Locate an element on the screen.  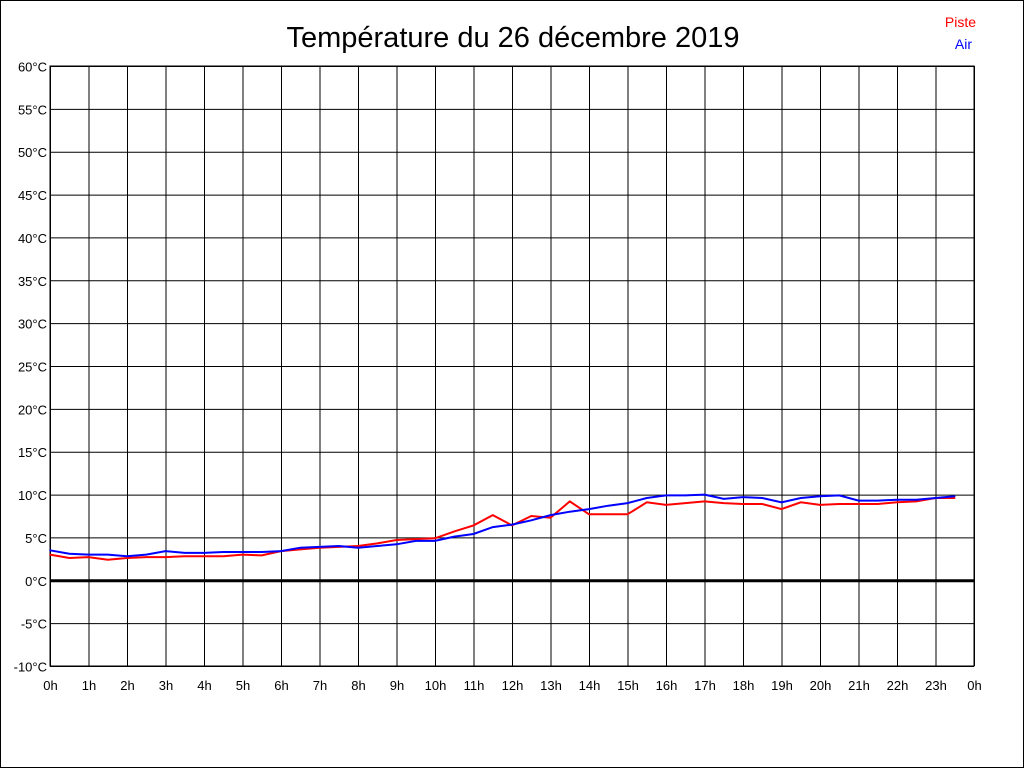
y-tick-label: -5°C is located at coordinates (34, 624).